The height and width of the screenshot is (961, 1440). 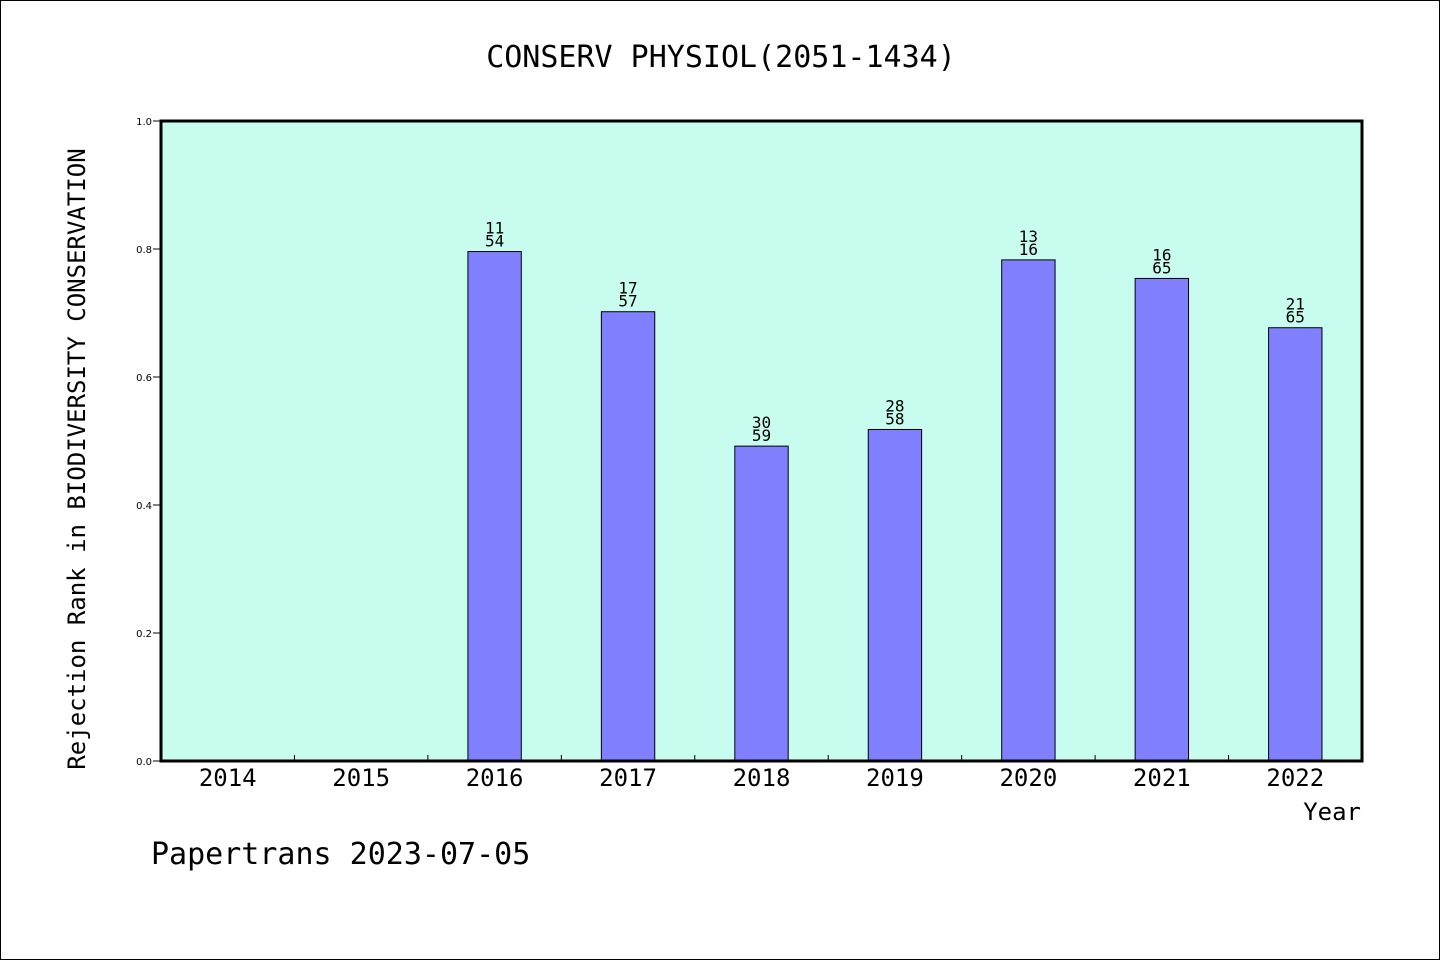 I want to click on bar-label-top: 13, so click(x=1028, y=236).